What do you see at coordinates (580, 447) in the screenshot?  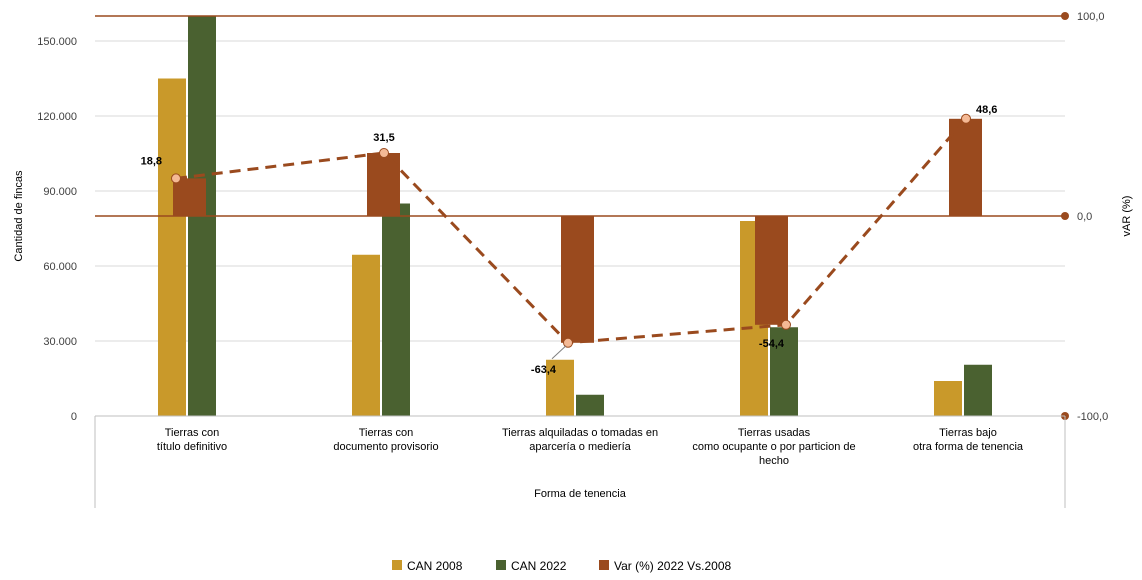 I see `x-tick-label: aparcería o mediería` at bounding box center [580, 447].